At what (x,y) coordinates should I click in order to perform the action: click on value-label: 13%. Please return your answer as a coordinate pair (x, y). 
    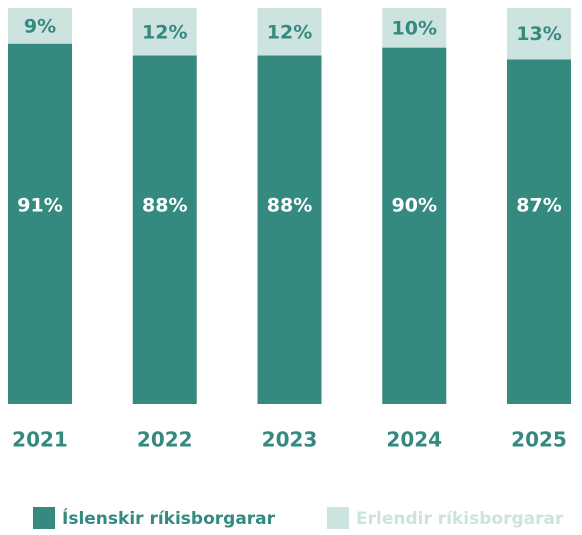
    Looking at the image, I should click on (538, 34).